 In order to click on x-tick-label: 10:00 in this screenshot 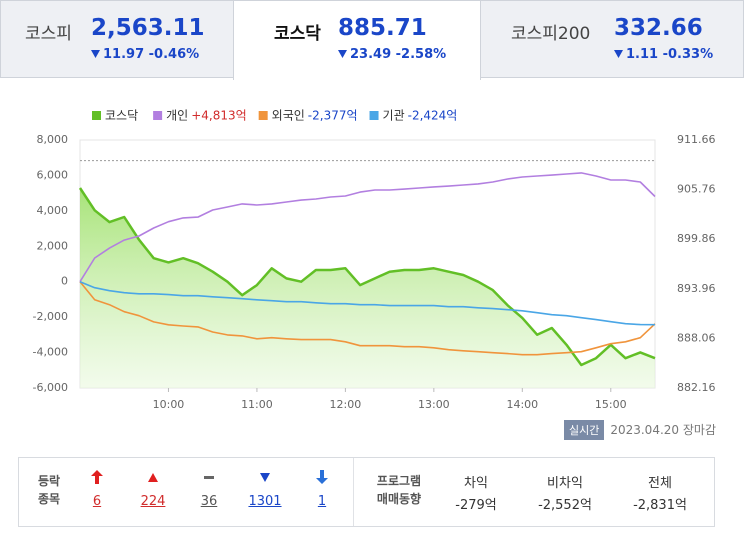, I will do `click(169, 404)`.